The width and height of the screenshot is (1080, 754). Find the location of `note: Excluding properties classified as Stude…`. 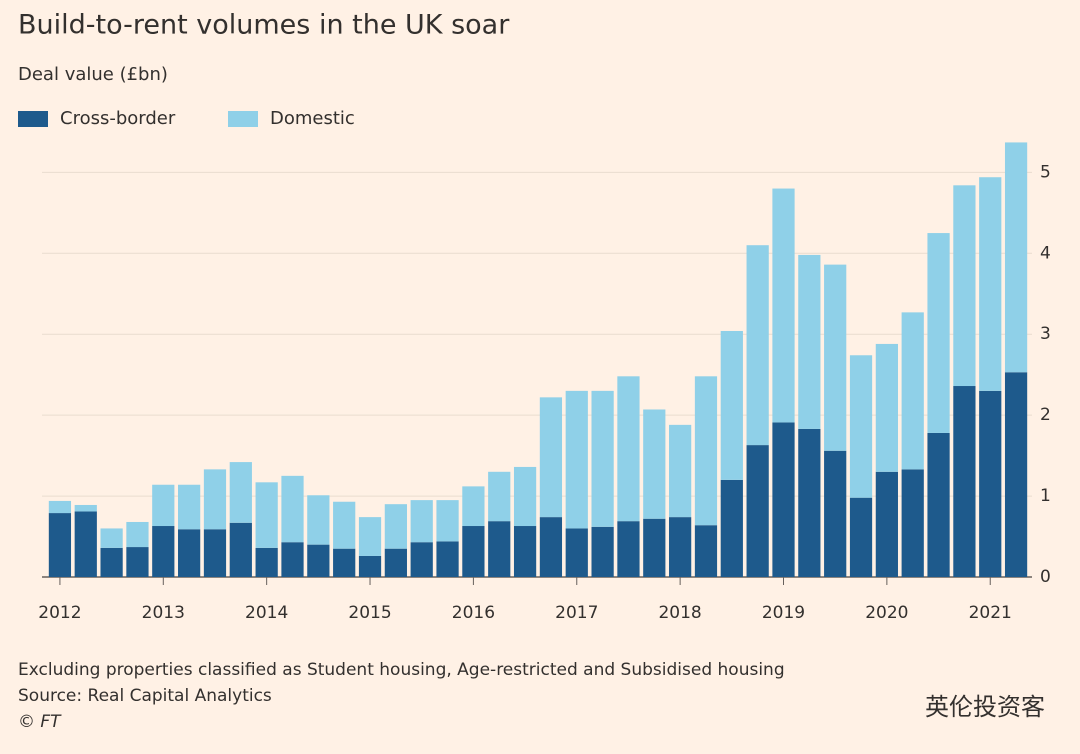

note: Excluding properties classified as Stude… is located at coordinates (401, 670).